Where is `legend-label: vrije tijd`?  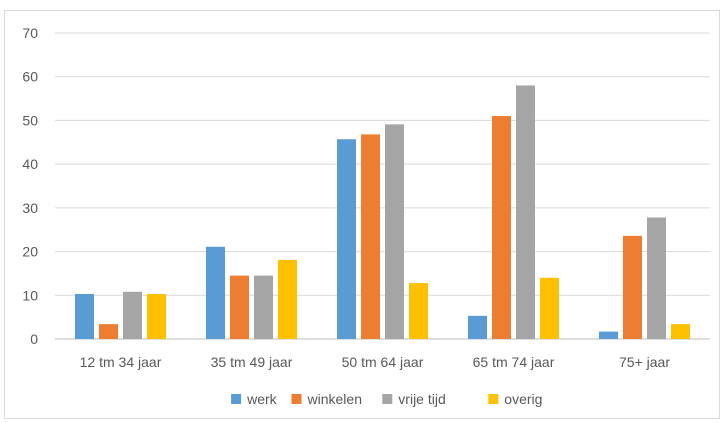
legend-label: vrije tijd is located at coordinates (421, 399).